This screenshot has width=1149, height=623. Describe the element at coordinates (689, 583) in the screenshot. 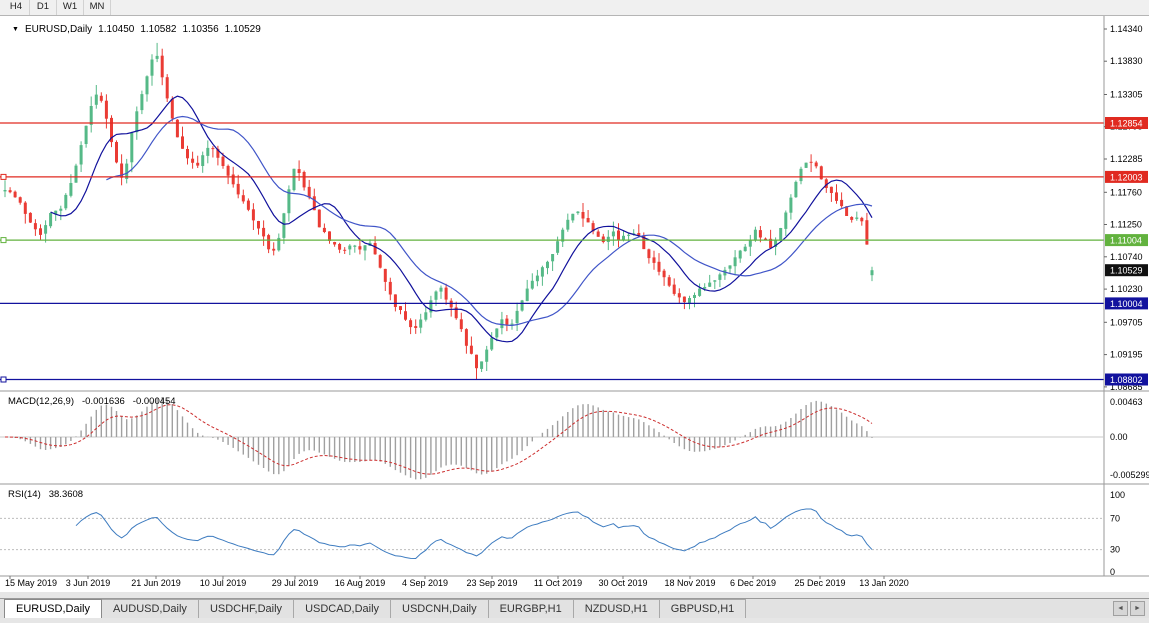

I see `svg-text: 18 Nov 2019` at that location.